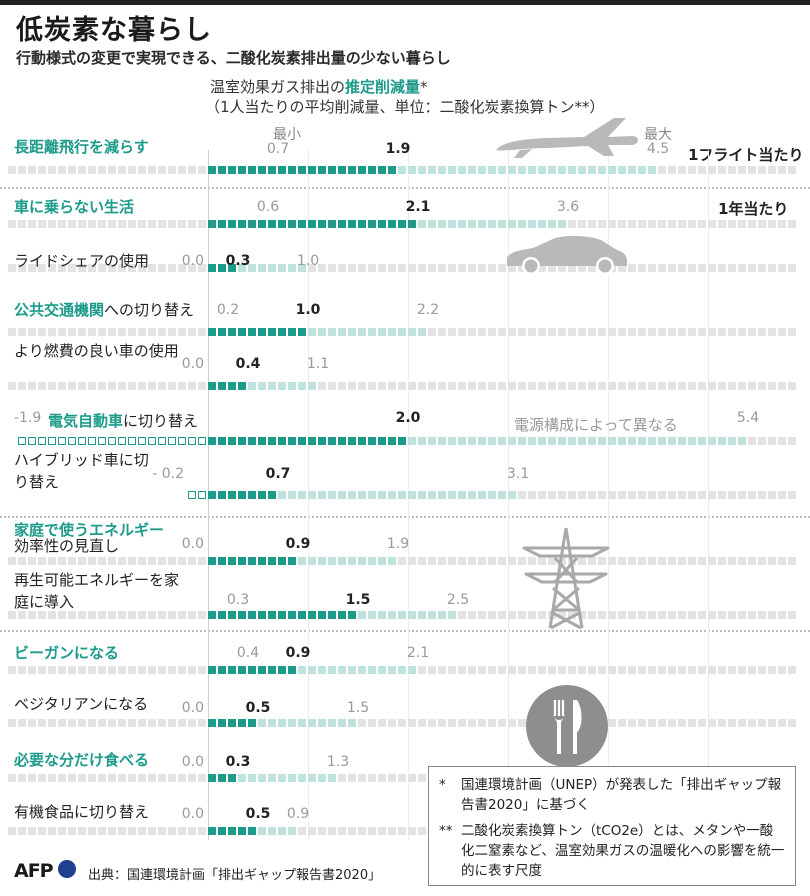 Image resolution: width=810 pixels, height=896 pixels. Describe the element at coordinates (408, 418) in the screenshot. I see `mid-value-ev: 2.0` at that location.